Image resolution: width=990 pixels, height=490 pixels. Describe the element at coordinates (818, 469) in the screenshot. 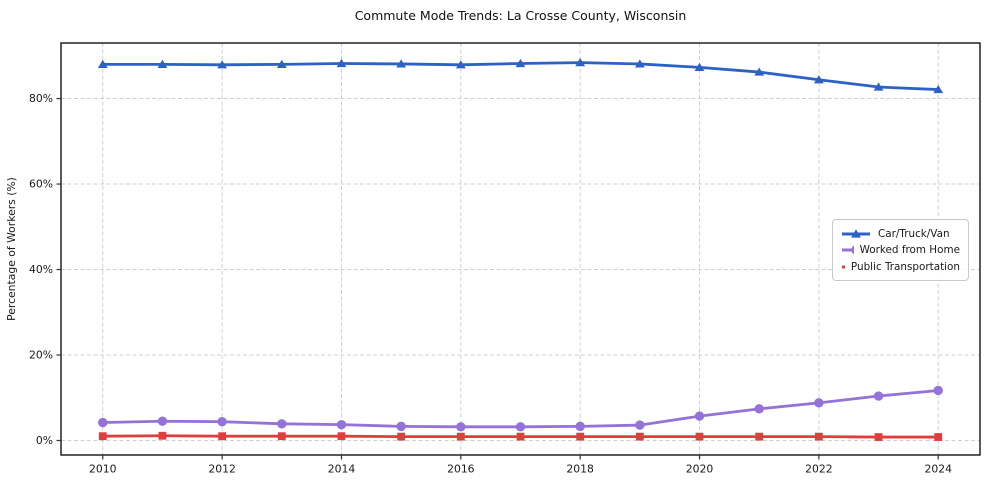

I see `x-tick-label: 2022` at that location.